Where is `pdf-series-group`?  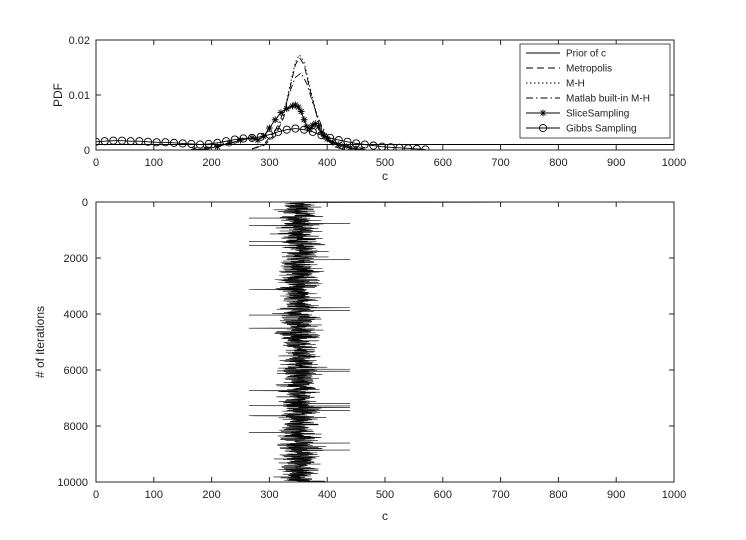
pdf-series-group is located at coordinates (385, 101).